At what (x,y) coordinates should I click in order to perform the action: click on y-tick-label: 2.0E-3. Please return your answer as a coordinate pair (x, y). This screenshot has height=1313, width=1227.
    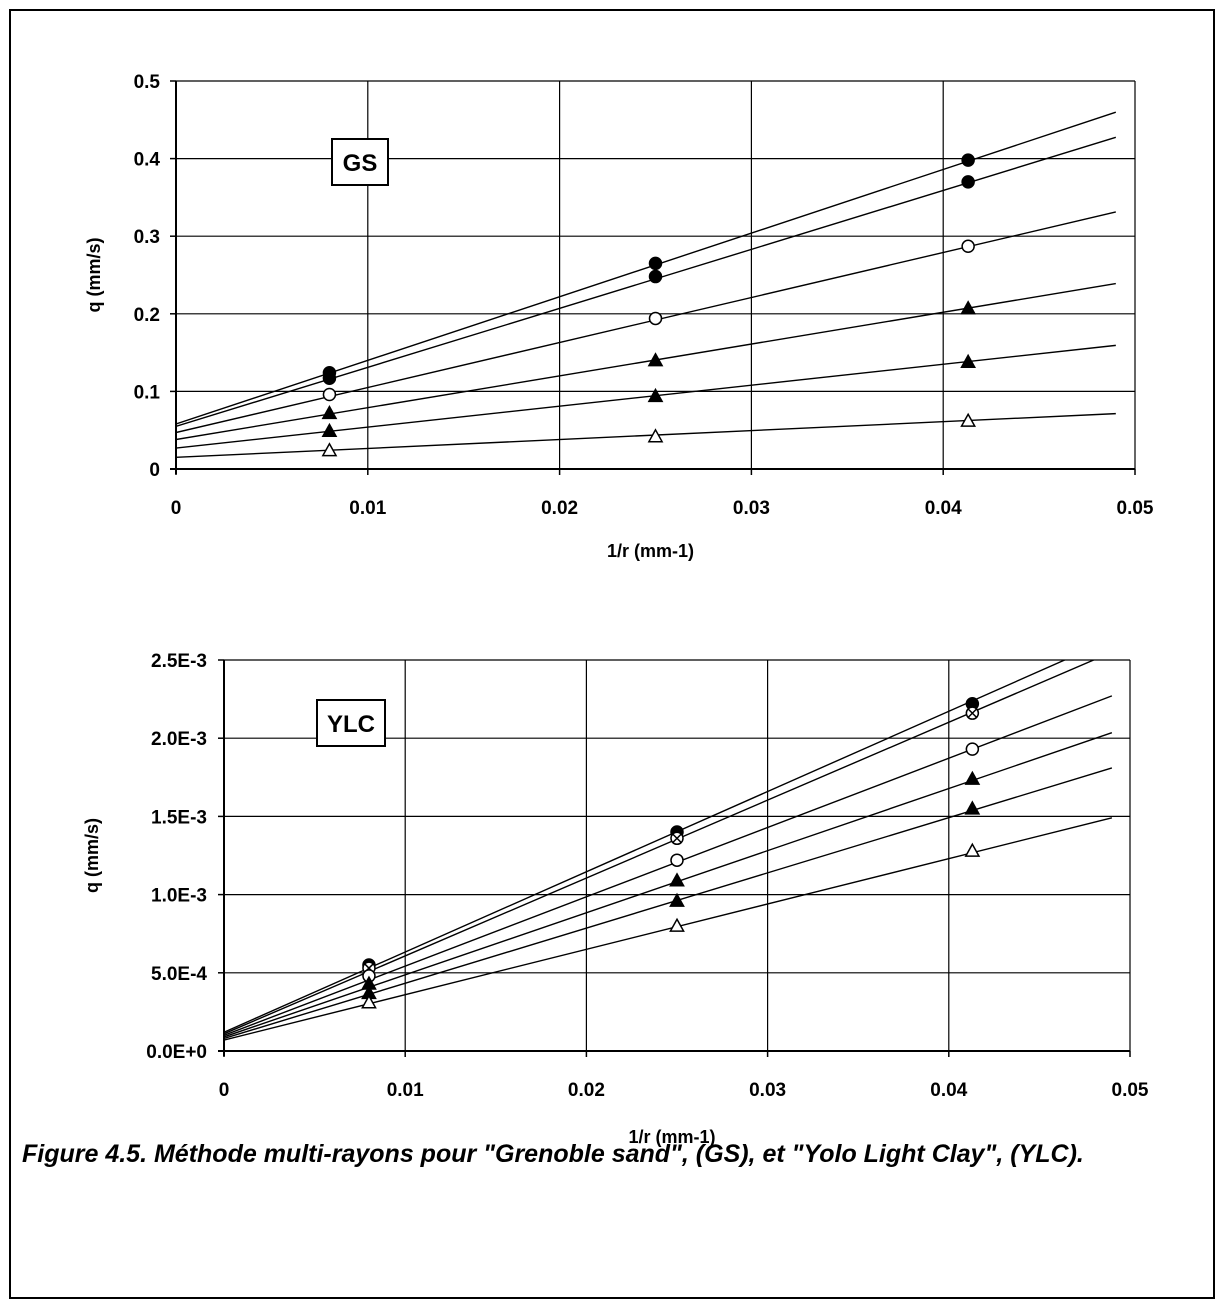
    Looking at the image, I should click on (179, 739).